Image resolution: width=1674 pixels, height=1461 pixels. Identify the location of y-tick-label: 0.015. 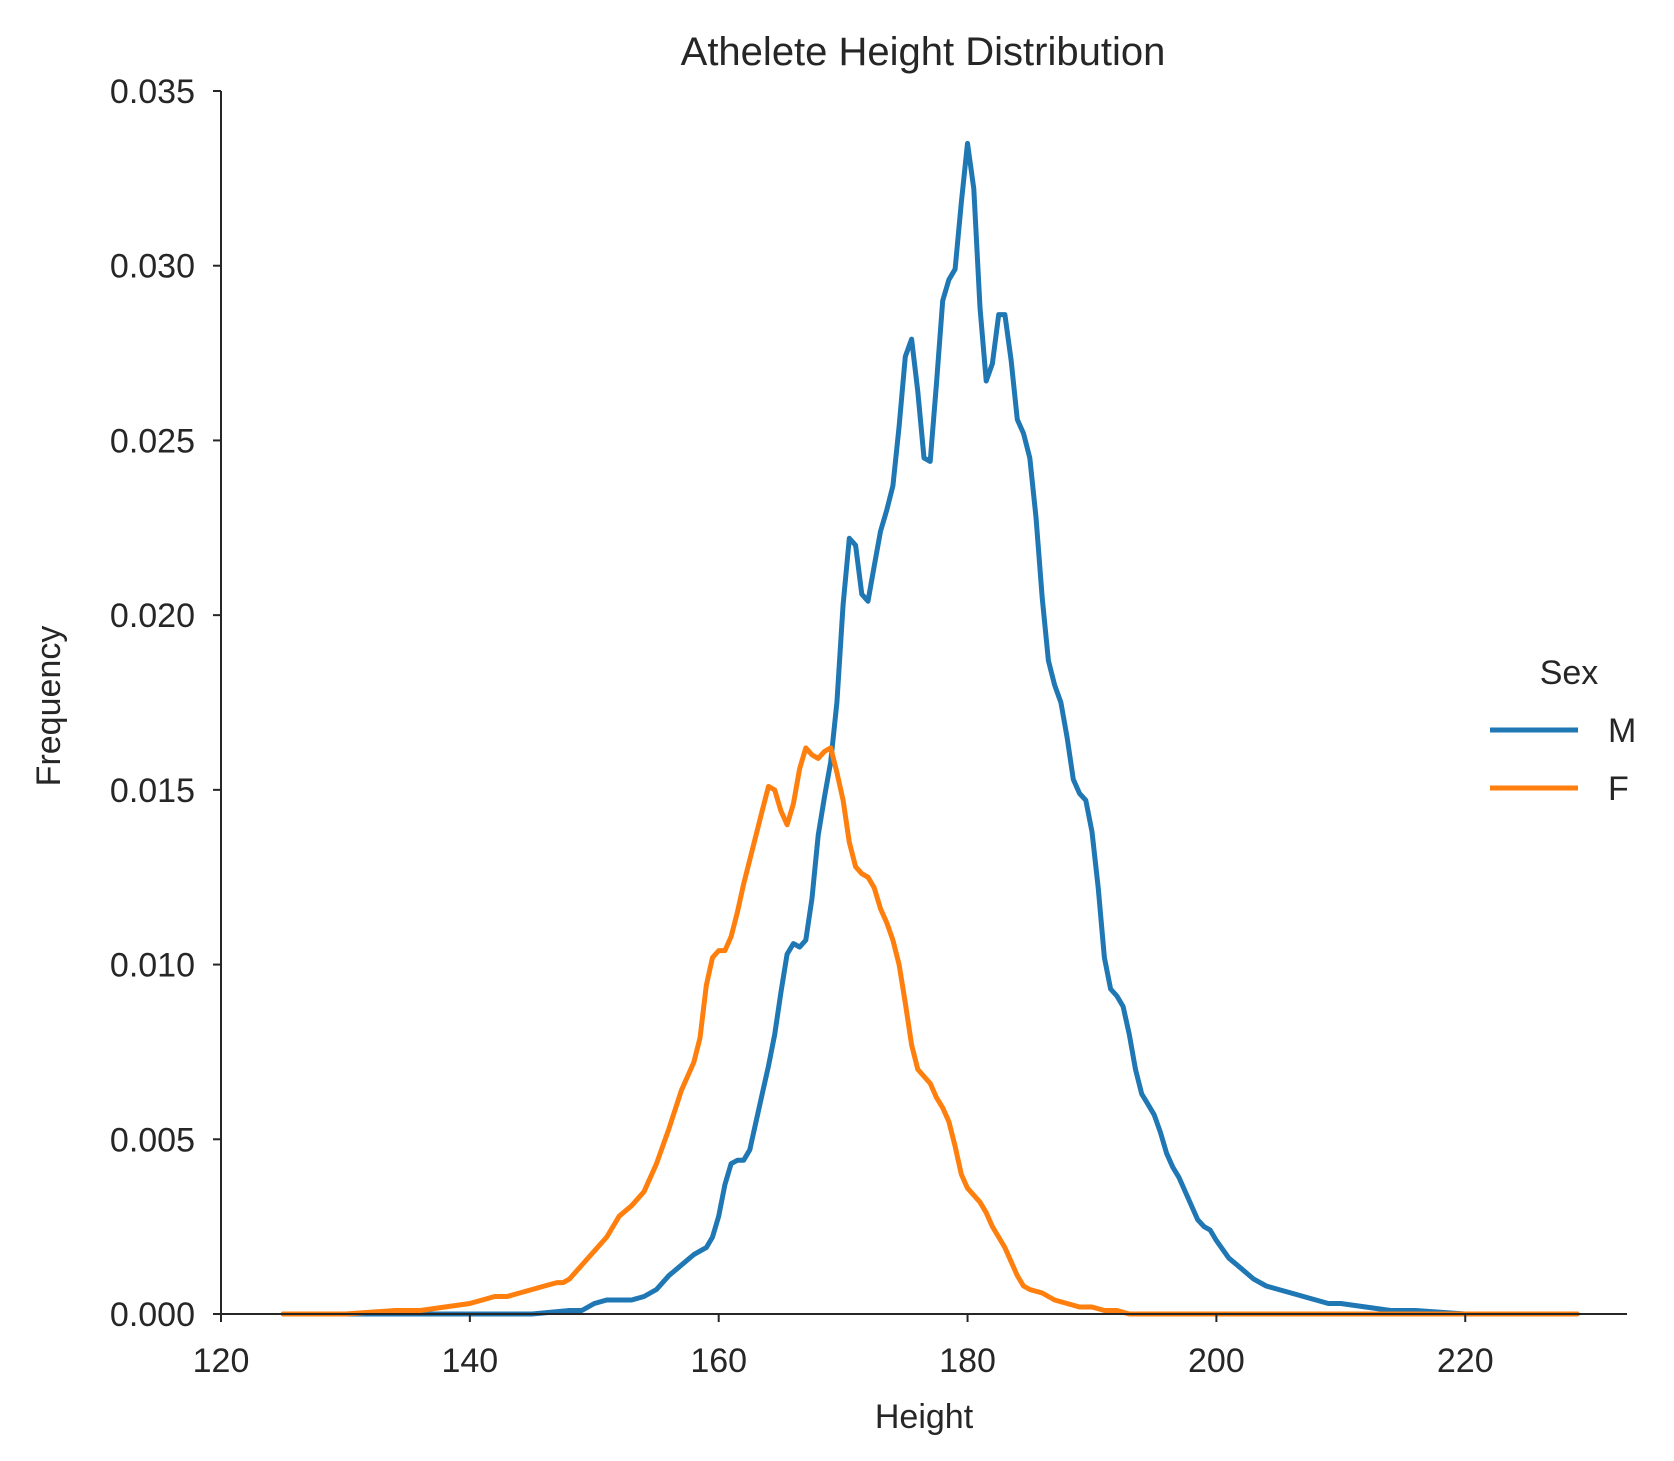
(152, 791).